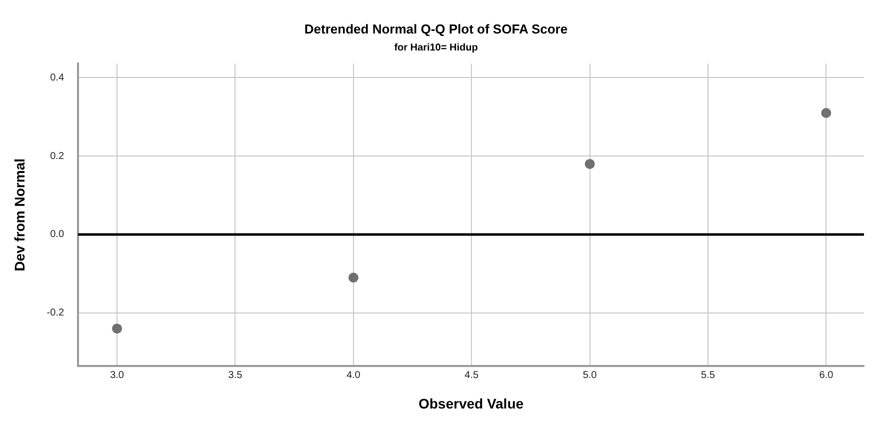 This screenshot has height=425, width=886. I want to click on y-tick-label: 0.2, so click(57, 156).